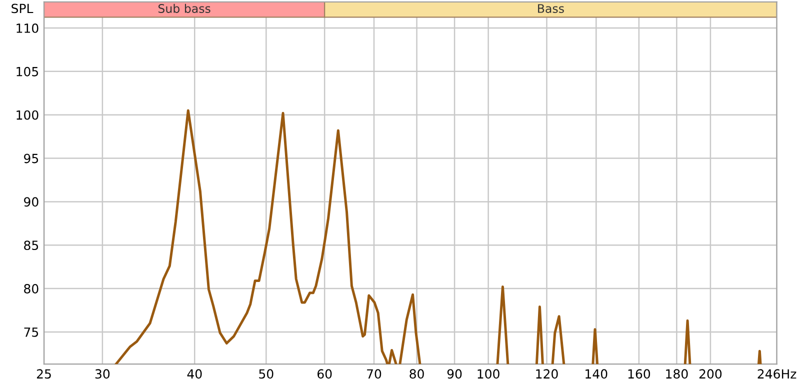  Describe the element at coordinates (710, 374) in the screenshot. I see `x-tick-label: 200` at that location.